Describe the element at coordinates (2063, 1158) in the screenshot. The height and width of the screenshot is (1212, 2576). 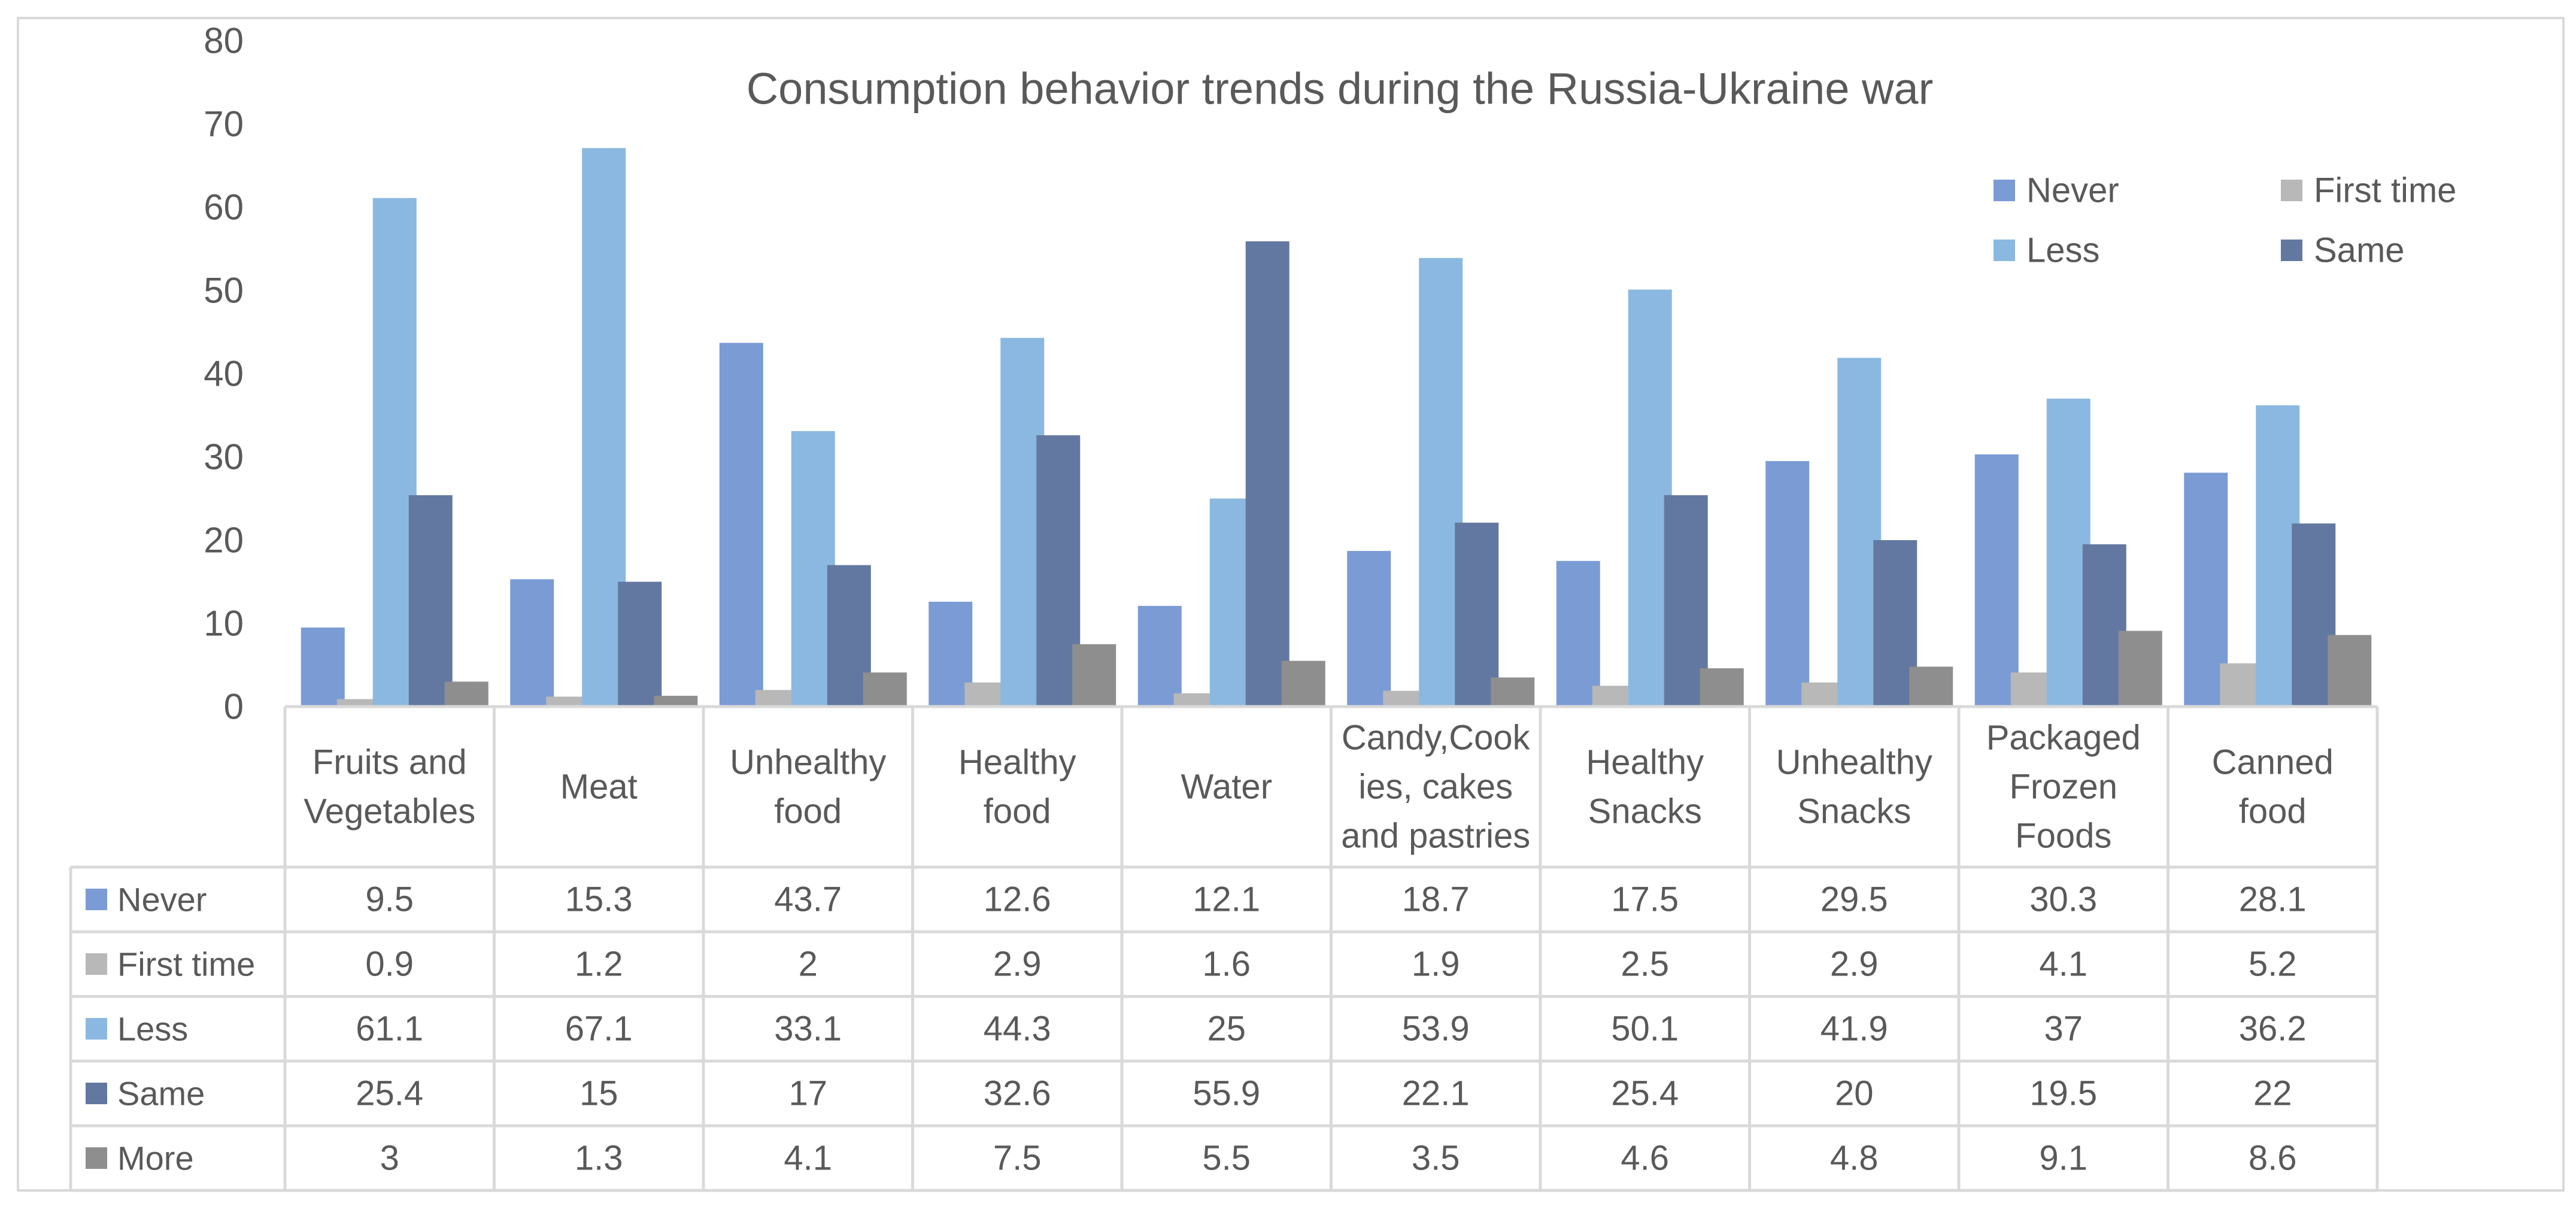
I see `table-value: 9.1` at that location.